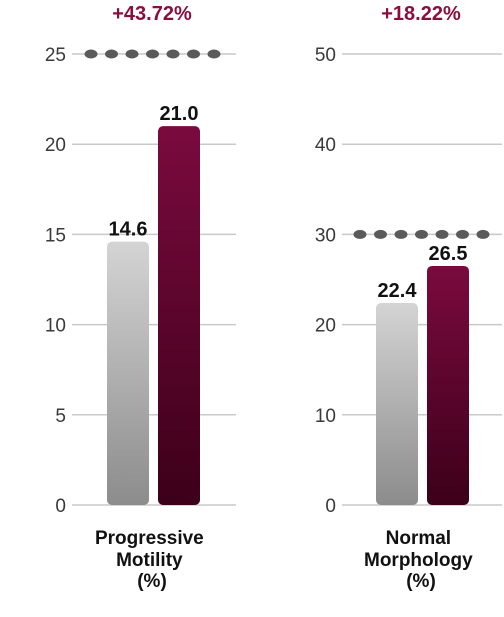 This screenshot has height=617, width=504. Describe the element at coordinates (60, 416) in the screenshot. I see `y-tick-label: 5` at that location.